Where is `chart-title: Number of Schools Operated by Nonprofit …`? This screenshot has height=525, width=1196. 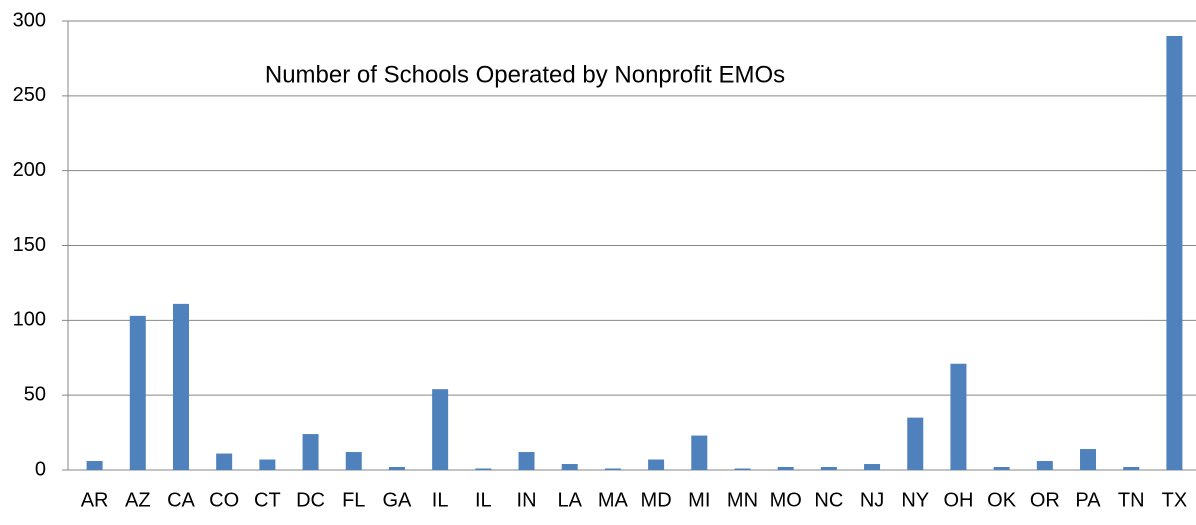
chart-title: Number of Schools Operated by Nonprofit … is located at coordinates (525, 74).